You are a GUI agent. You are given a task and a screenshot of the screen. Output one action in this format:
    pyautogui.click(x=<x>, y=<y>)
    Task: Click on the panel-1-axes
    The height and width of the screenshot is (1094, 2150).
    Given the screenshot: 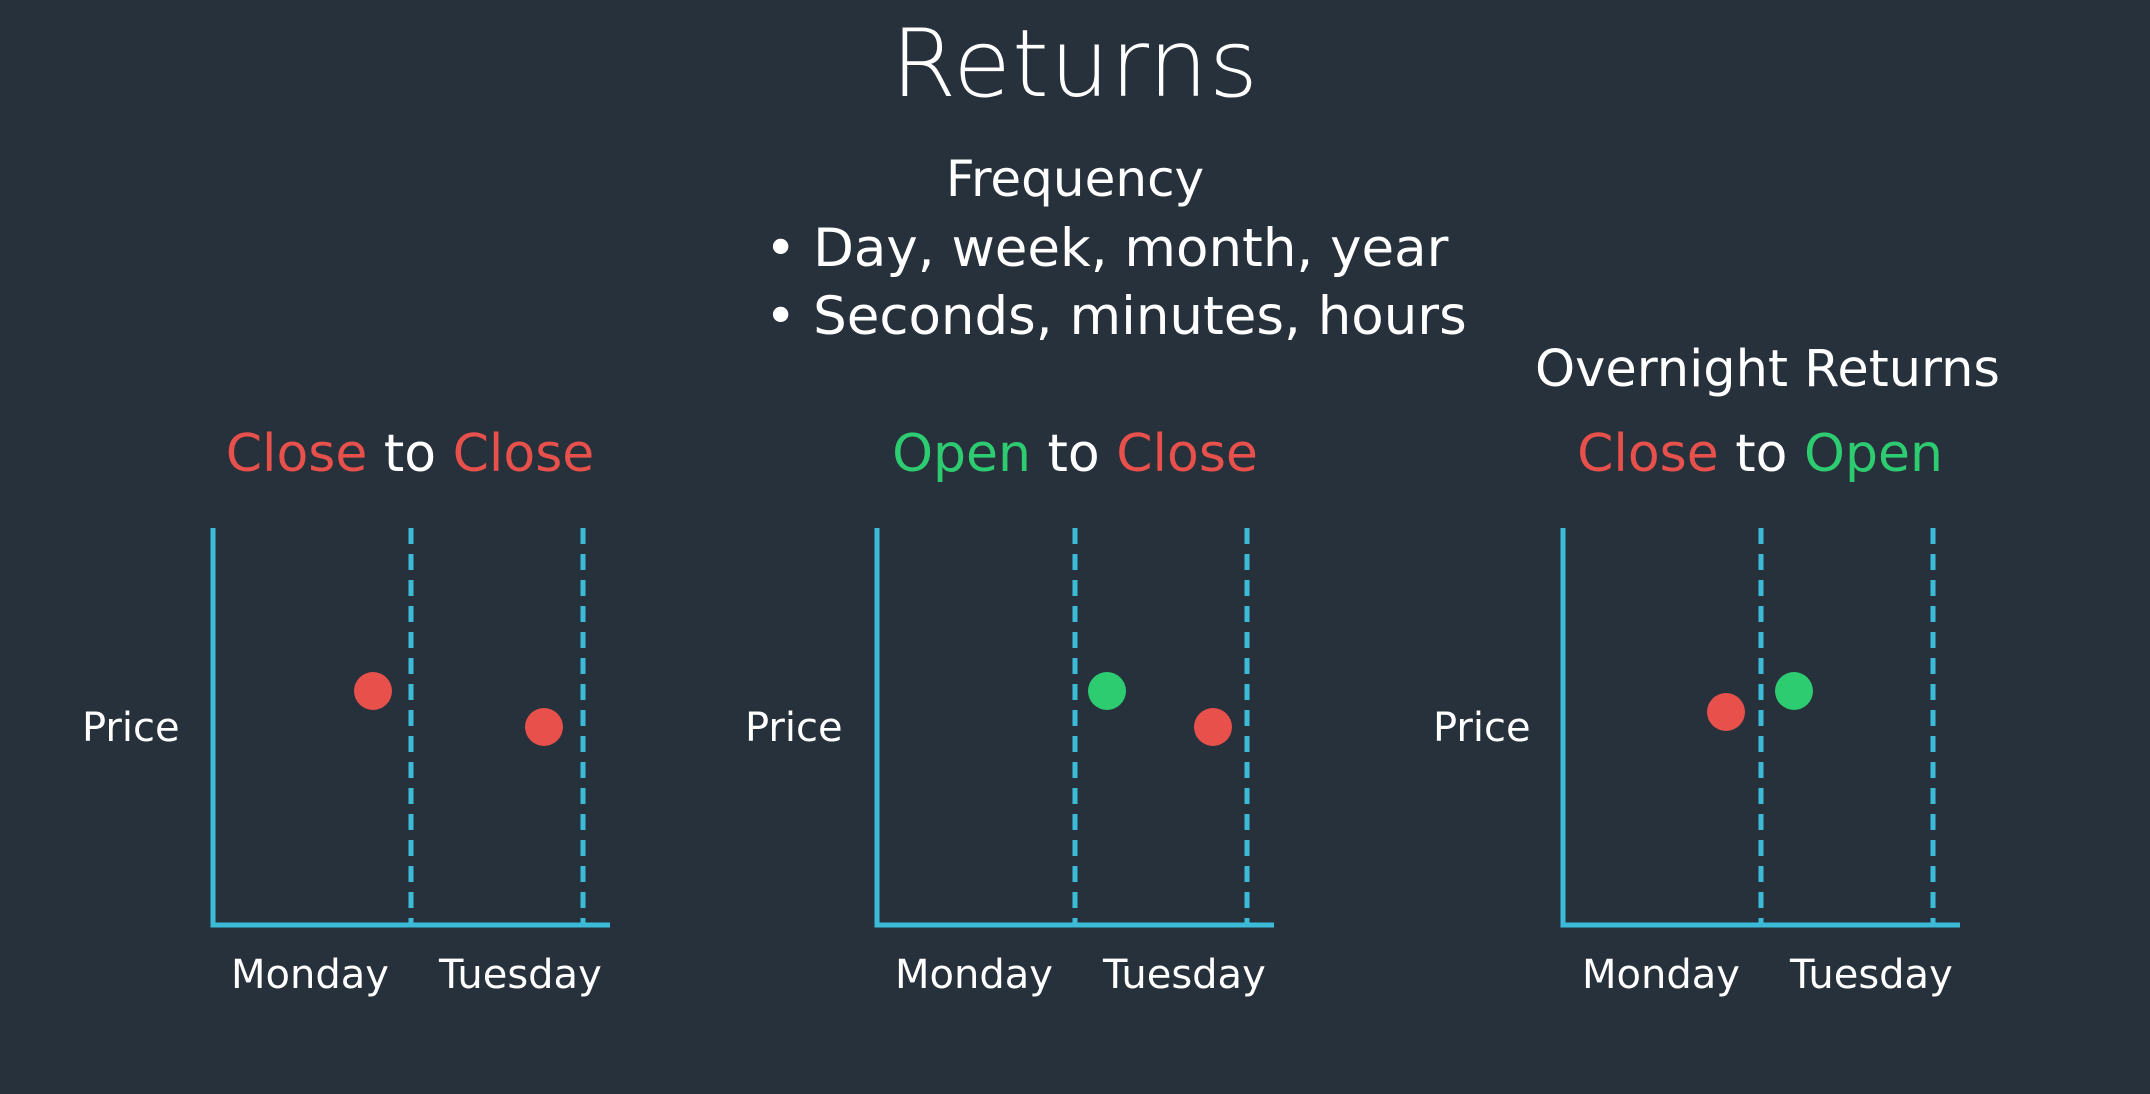 What is the action you would take?
    pyautogui.click(x=410, y=728)
    